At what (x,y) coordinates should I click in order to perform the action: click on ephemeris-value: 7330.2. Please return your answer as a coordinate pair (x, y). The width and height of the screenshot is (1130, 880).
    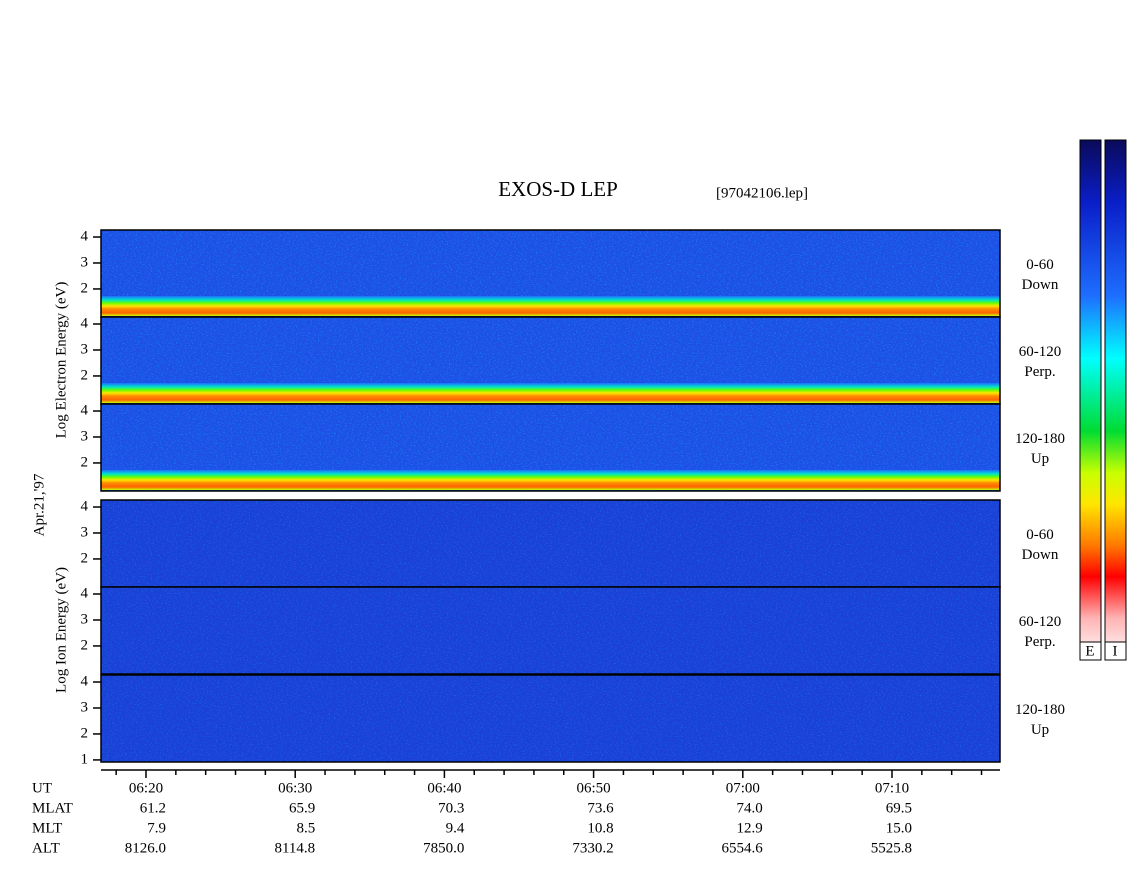
    Looking at the image, I should click on (592, 848).